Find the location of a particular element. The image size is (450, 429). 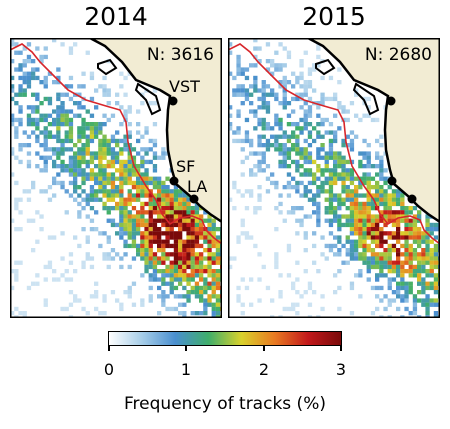

colorbar is located at coordinates (225, 338).